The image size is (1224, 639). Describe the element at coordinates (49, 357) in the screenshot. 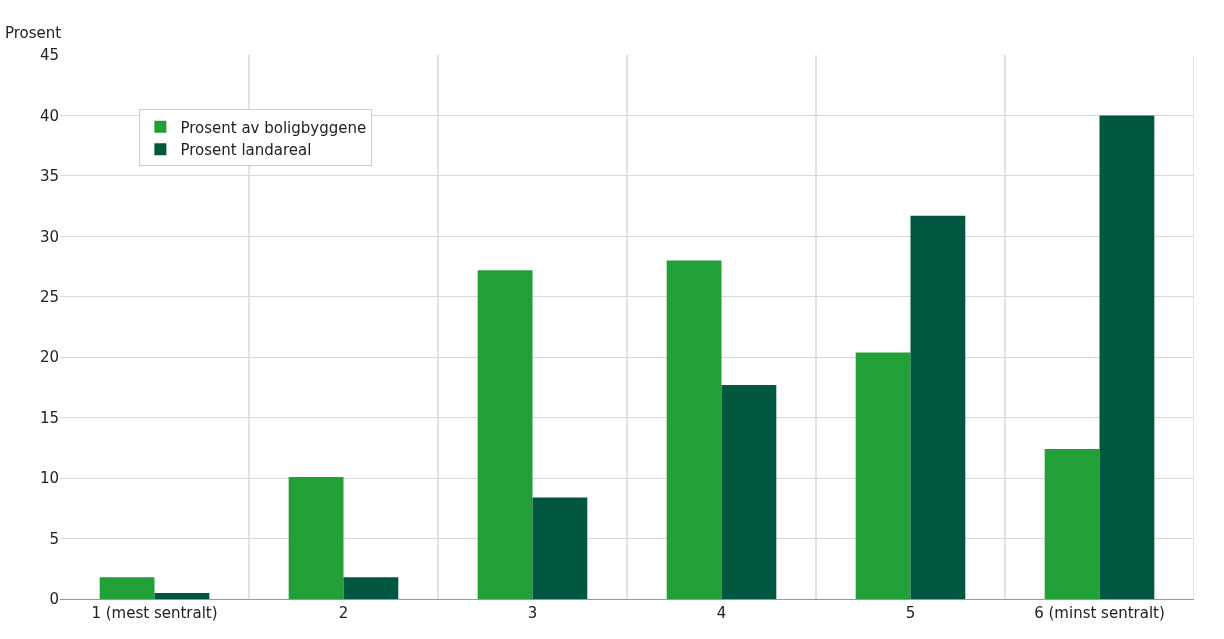

I see `y-tick-label: 20` at that location.